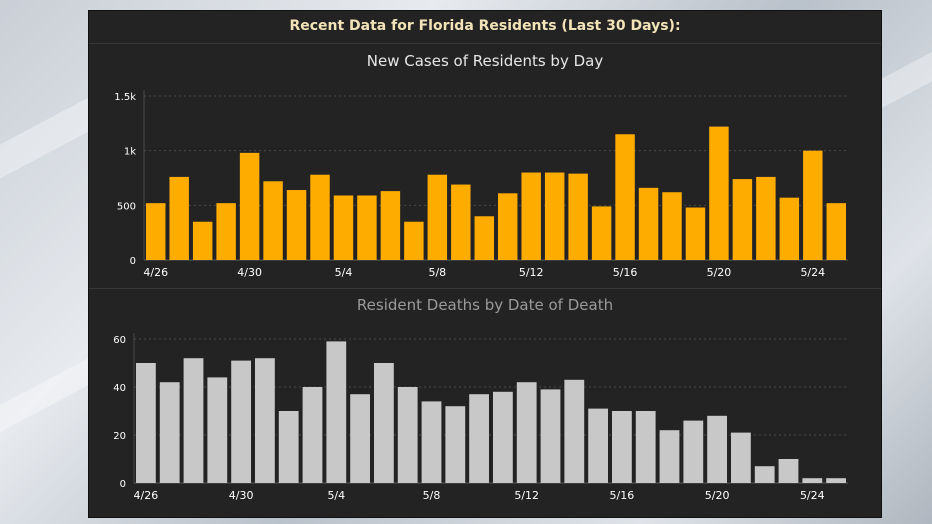  What do you see at coordinates (155, 272) in the screenshot?
I see `cases-x-tick-label: 4/26` at bounding box center [155, 272].